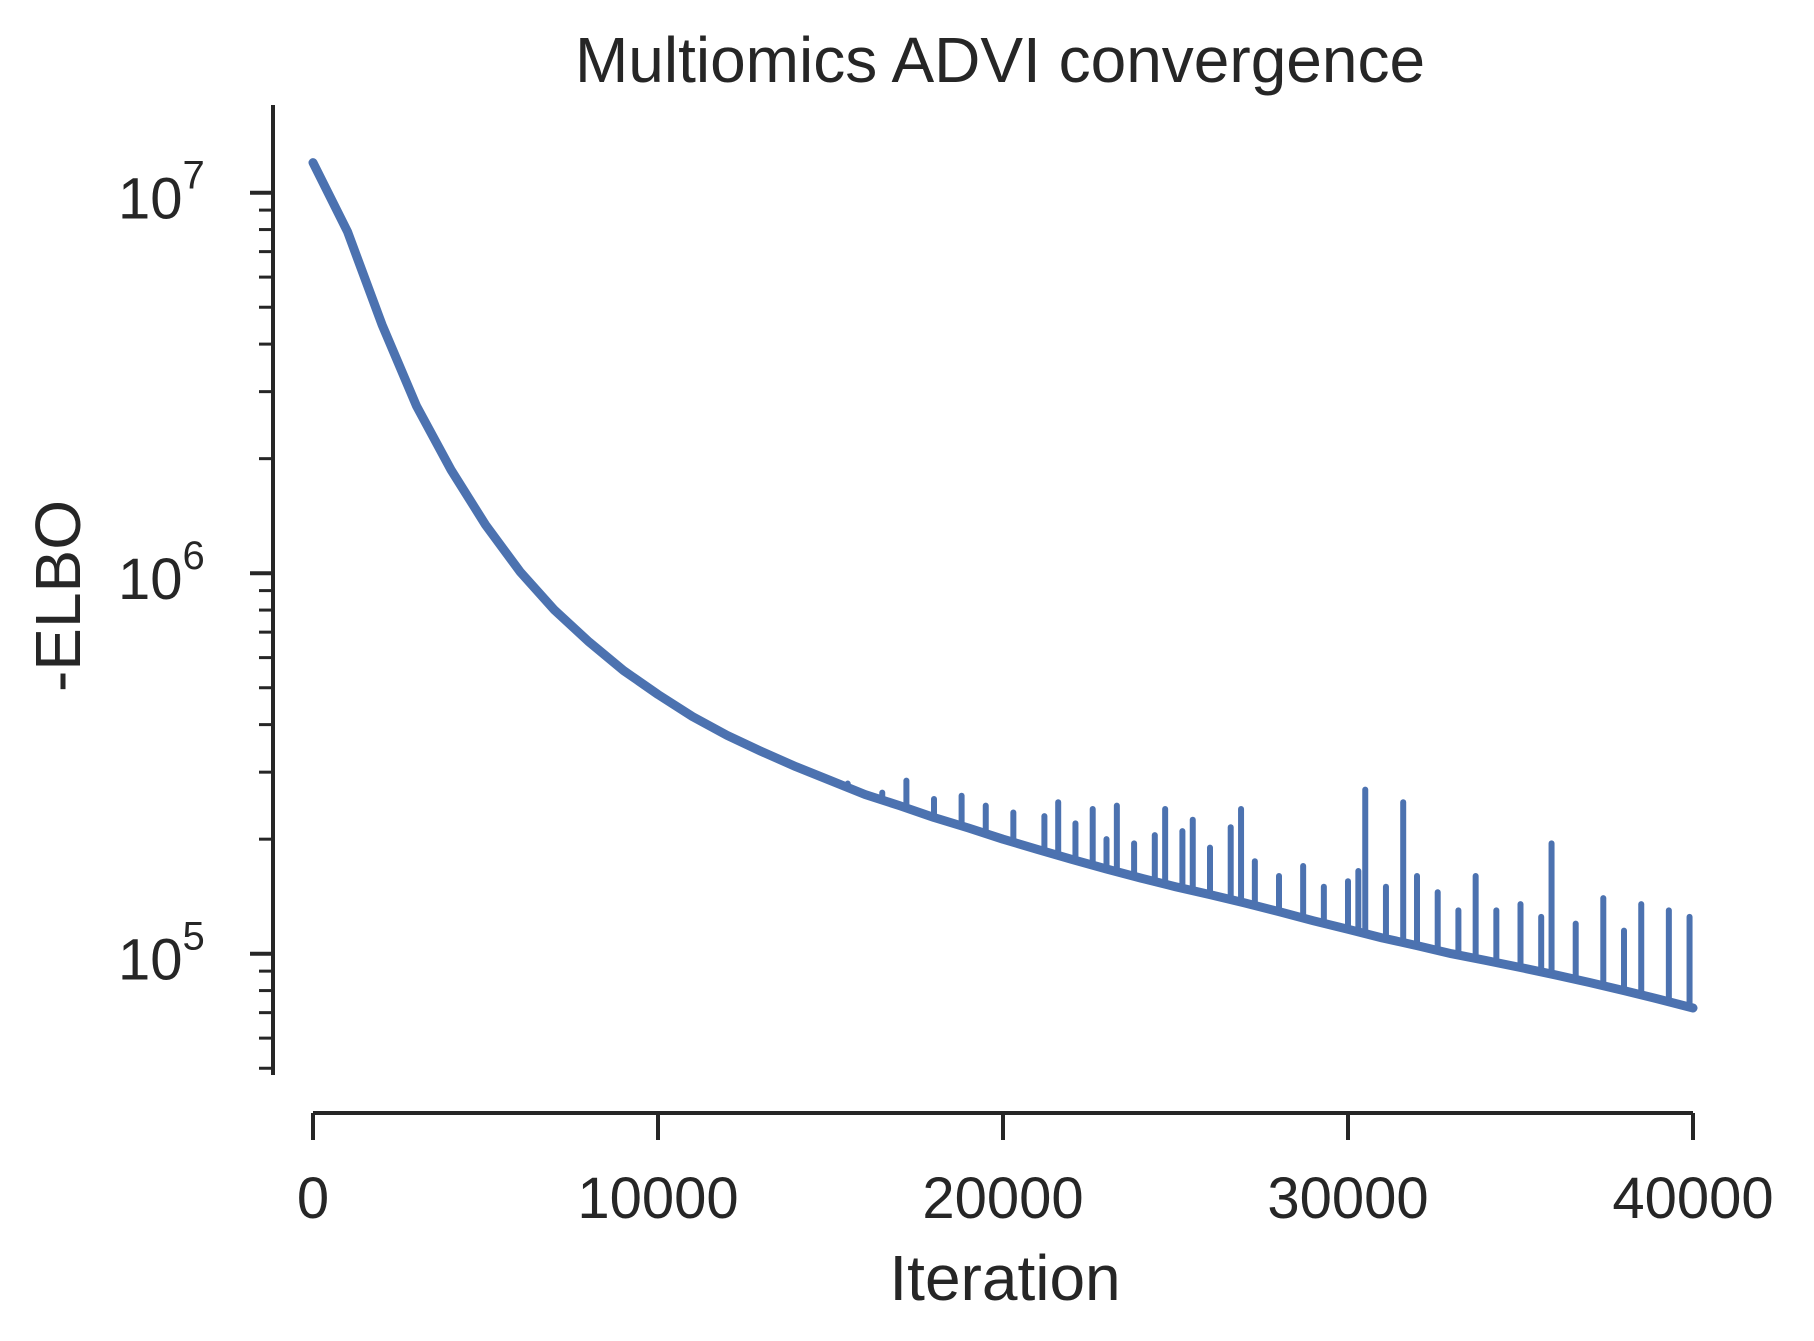  Describe the element at coordinates (313, 1198) in the screenshot. I see `x-tick-label: 0` at that location.